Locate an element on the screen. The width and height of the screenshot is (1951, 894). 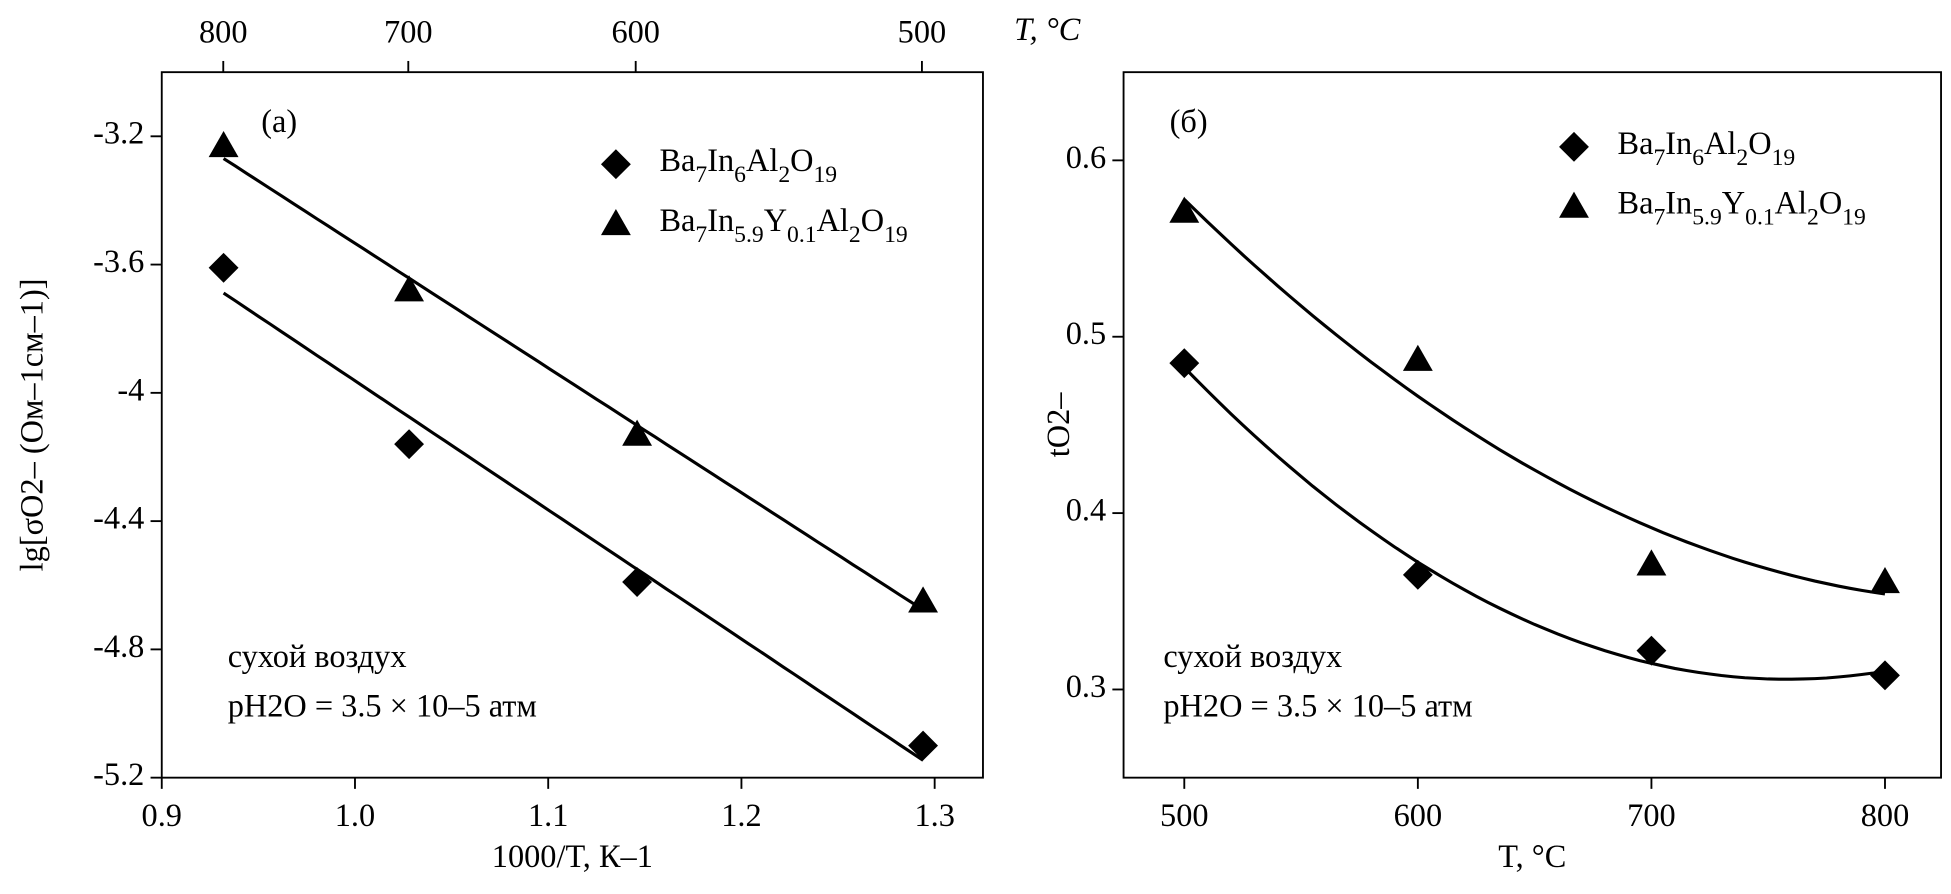
y-tick-label: -3.6 is located at coordinates (118, 261).